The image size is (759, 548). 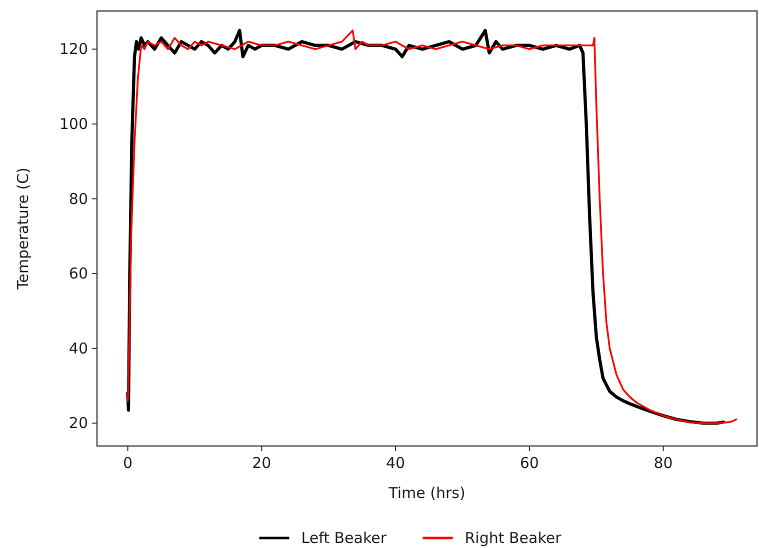 What do you see at coordinates (663, 463) in the screenshot?
I see `x-tick-label: 80` at bounding box center [663, 463].